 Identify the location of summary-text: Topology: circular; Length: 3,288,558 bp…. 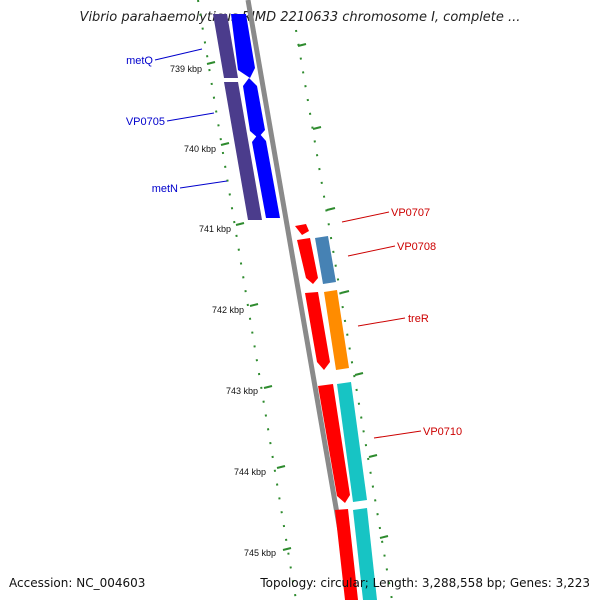
(425, 583).